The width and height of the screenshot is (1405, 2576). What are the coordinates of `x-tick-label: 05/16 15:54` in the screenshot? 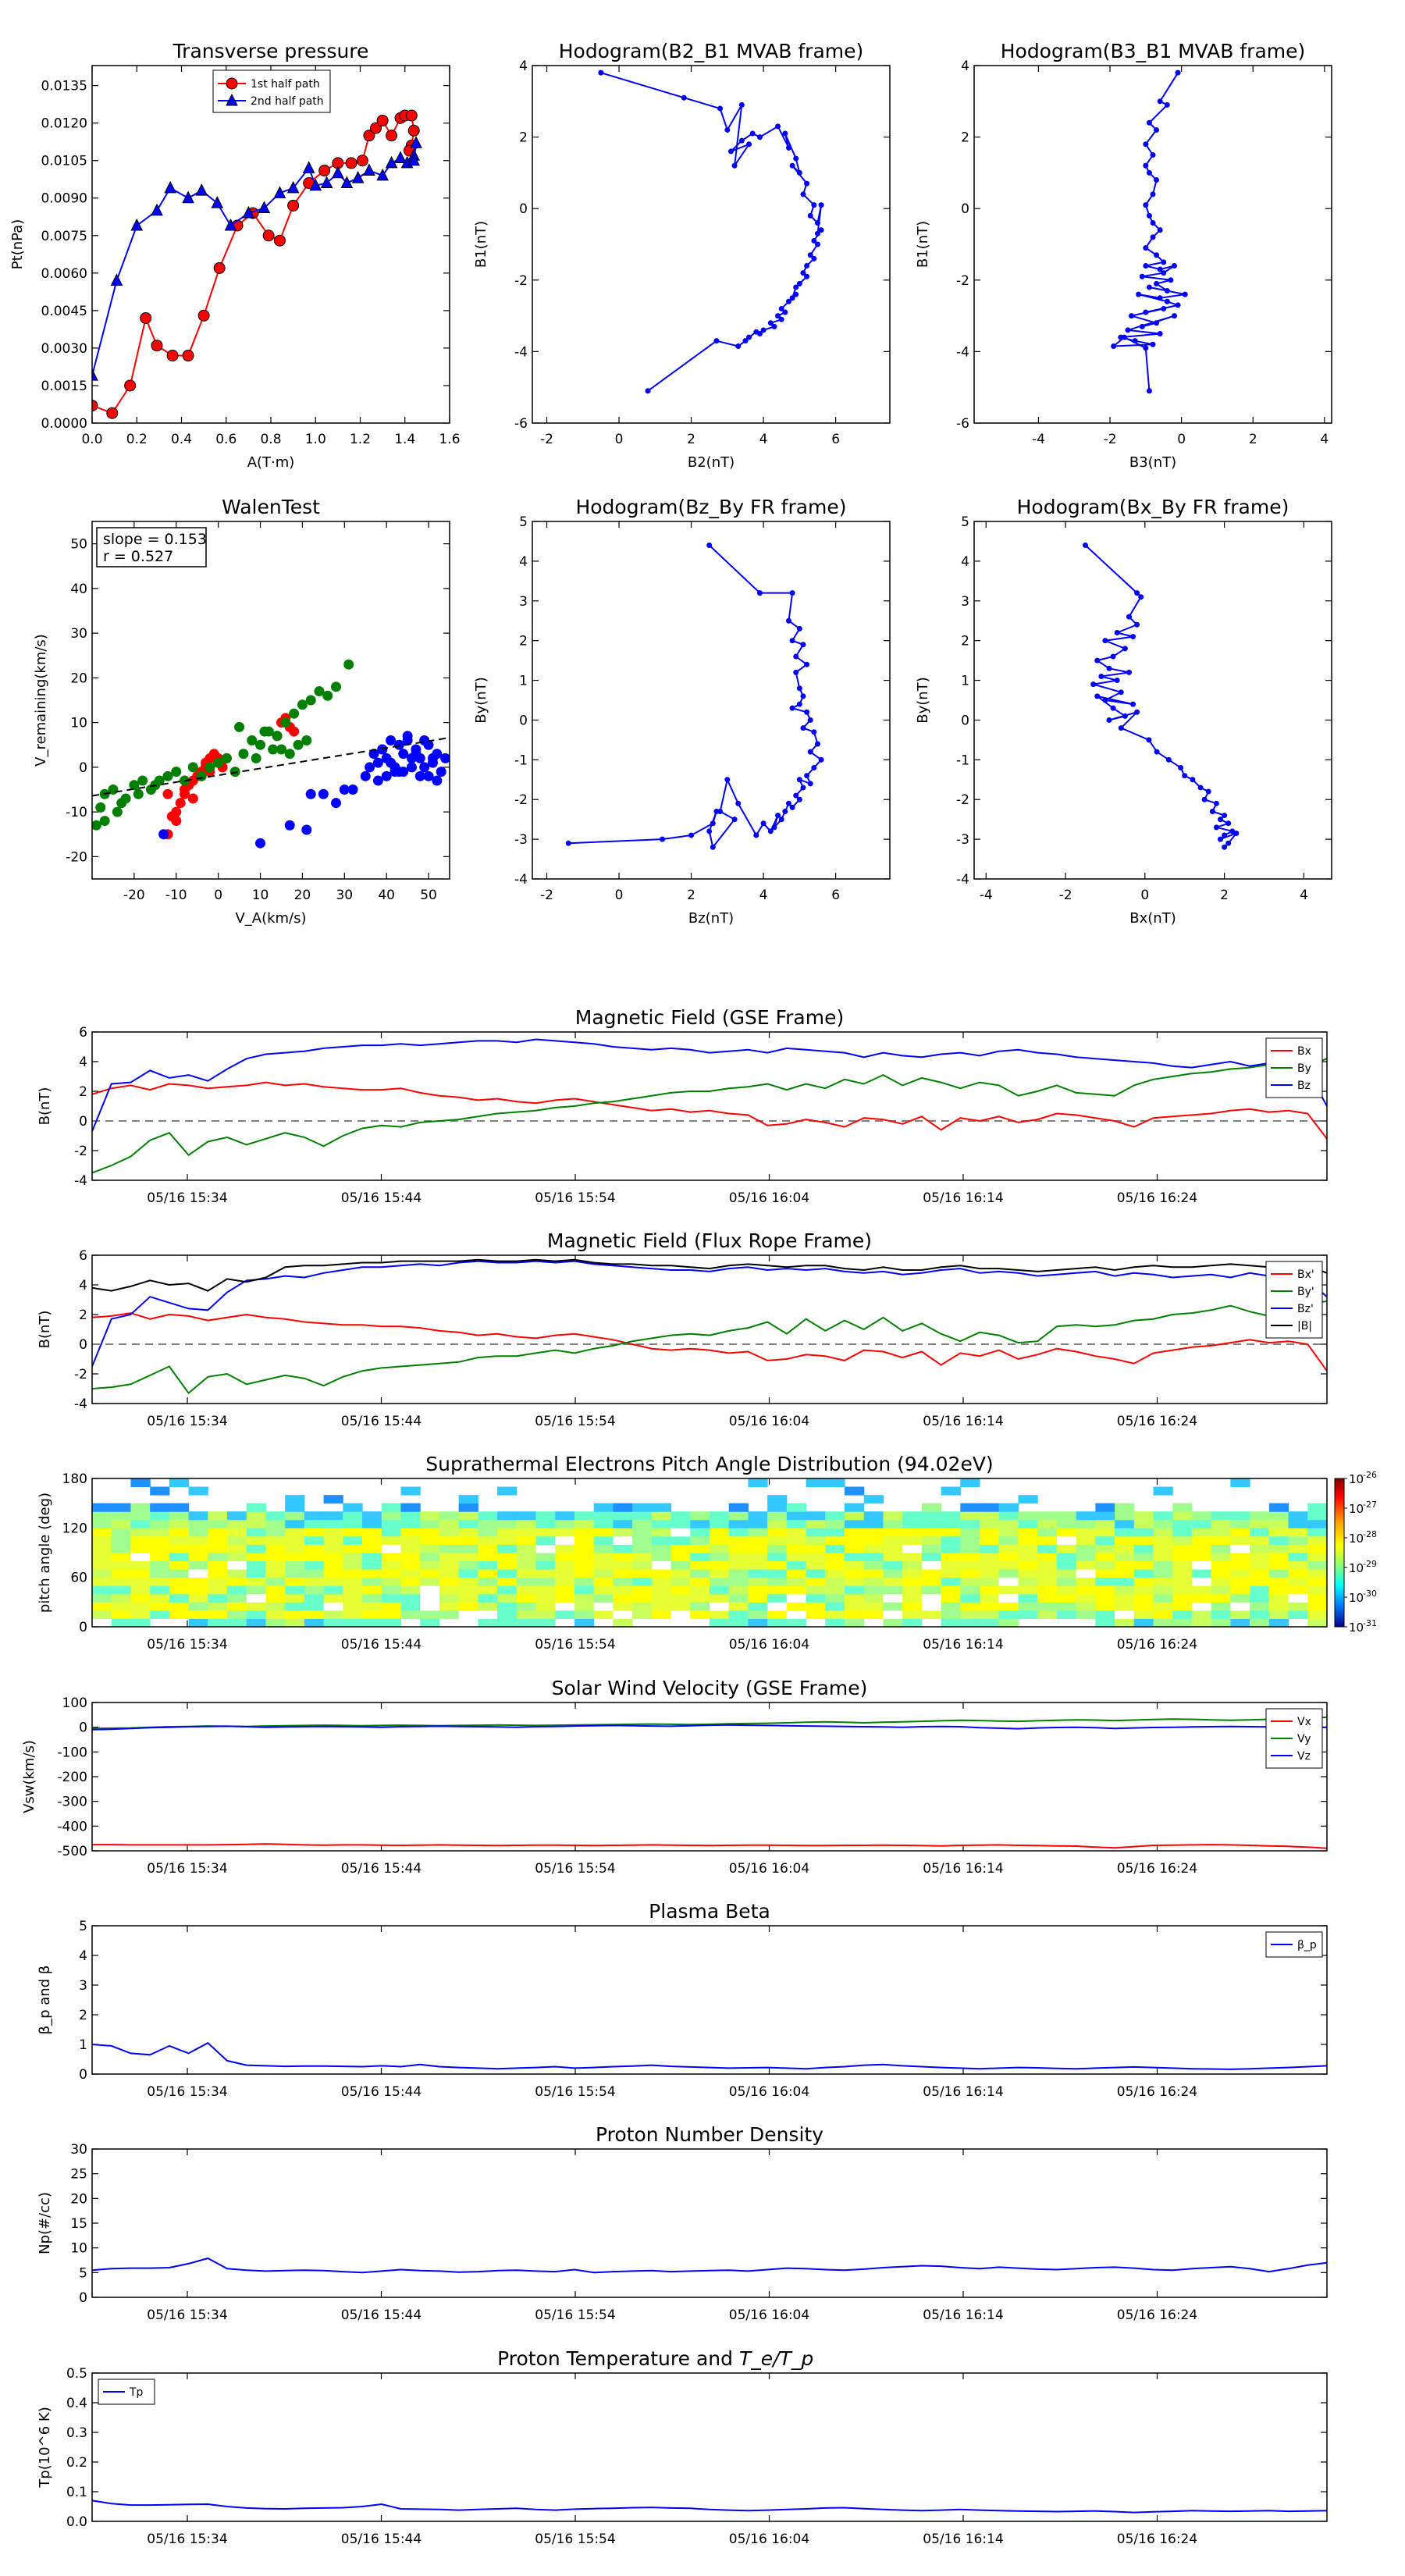 It's located at (575, 2539).